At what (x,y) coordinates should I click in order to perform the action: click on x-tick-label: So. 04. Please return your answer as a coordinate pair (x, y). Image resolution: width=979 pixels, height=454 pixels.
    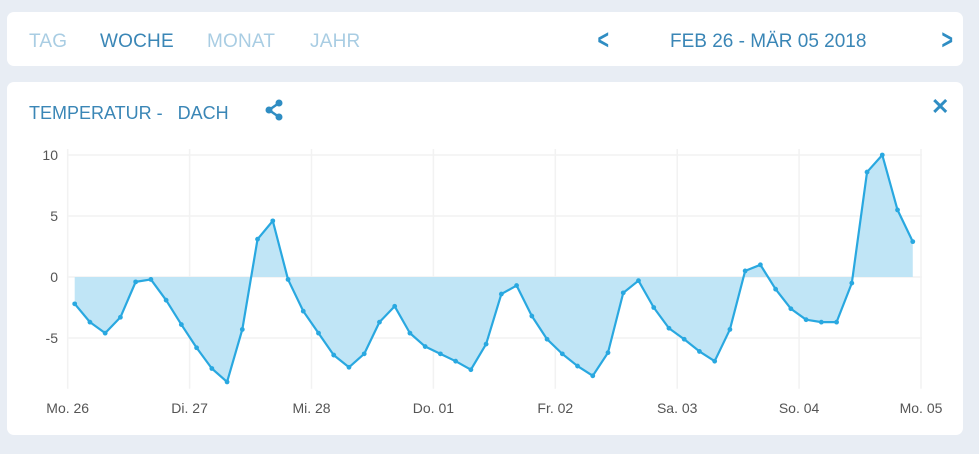
    Looking at the image, I should click on (799, 408).